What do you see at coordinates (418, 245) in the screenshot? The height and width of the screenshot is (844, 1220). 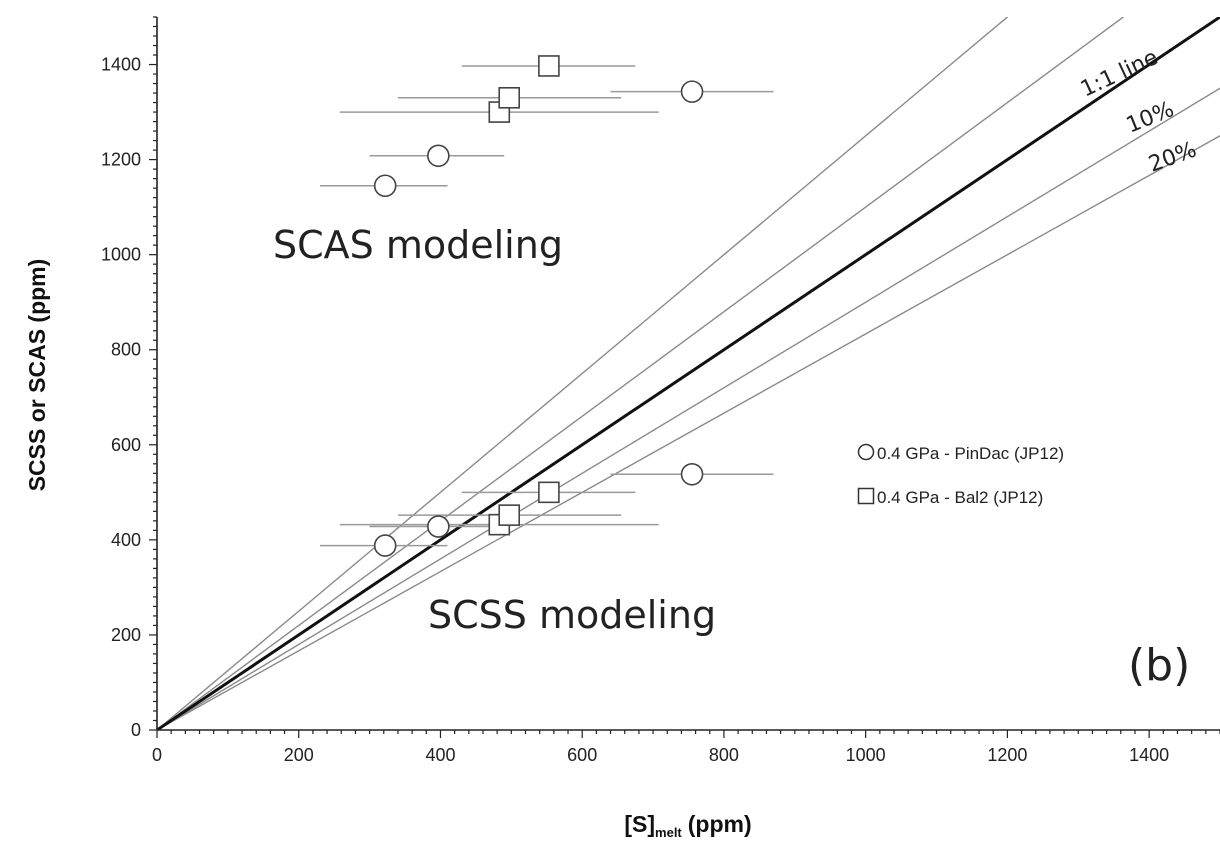 I see `scas-modeling-label: SCAS modeling` at bounding box center [418, 245].